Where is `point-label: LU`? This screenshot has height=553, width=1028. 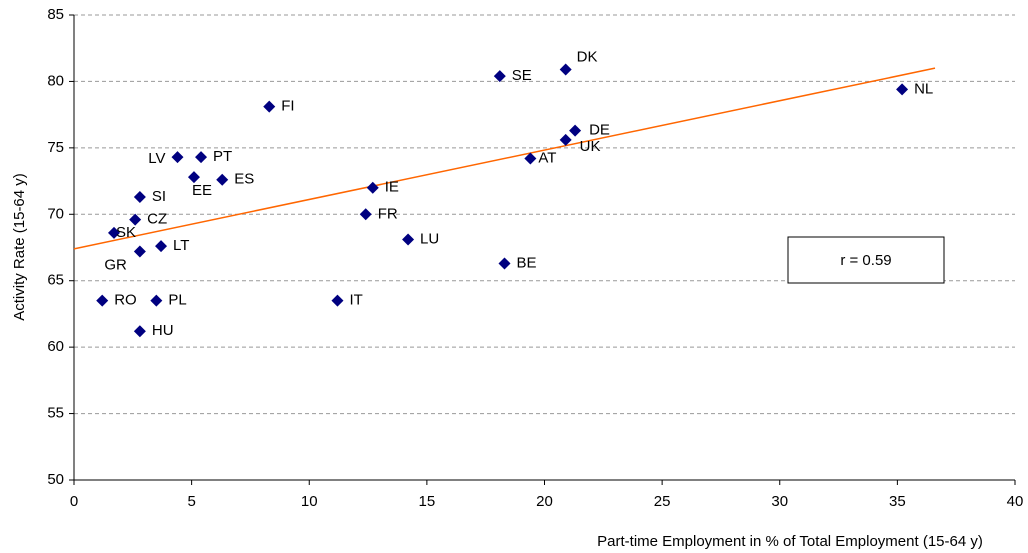 point-label: LU is located at coordinates (429, 238).